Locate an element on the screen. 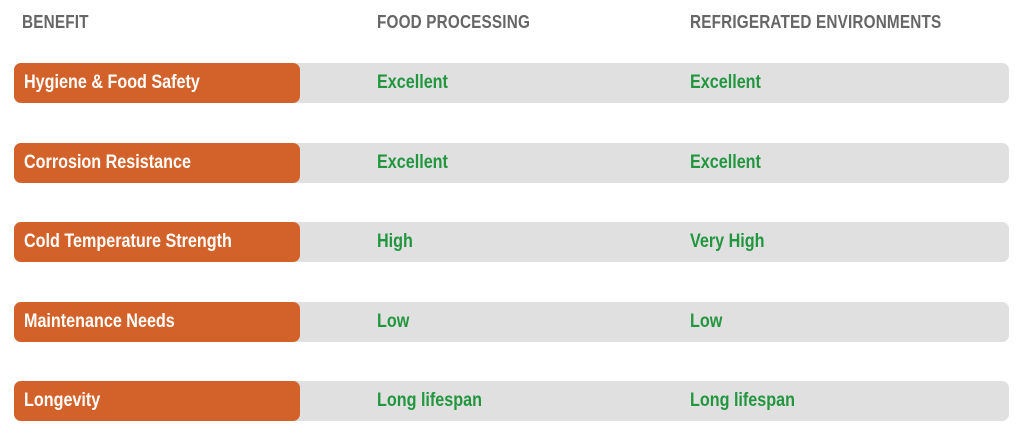  table-row: Hygiene & Food Safety Excellent Excellent is located at coordinates (511, 83).